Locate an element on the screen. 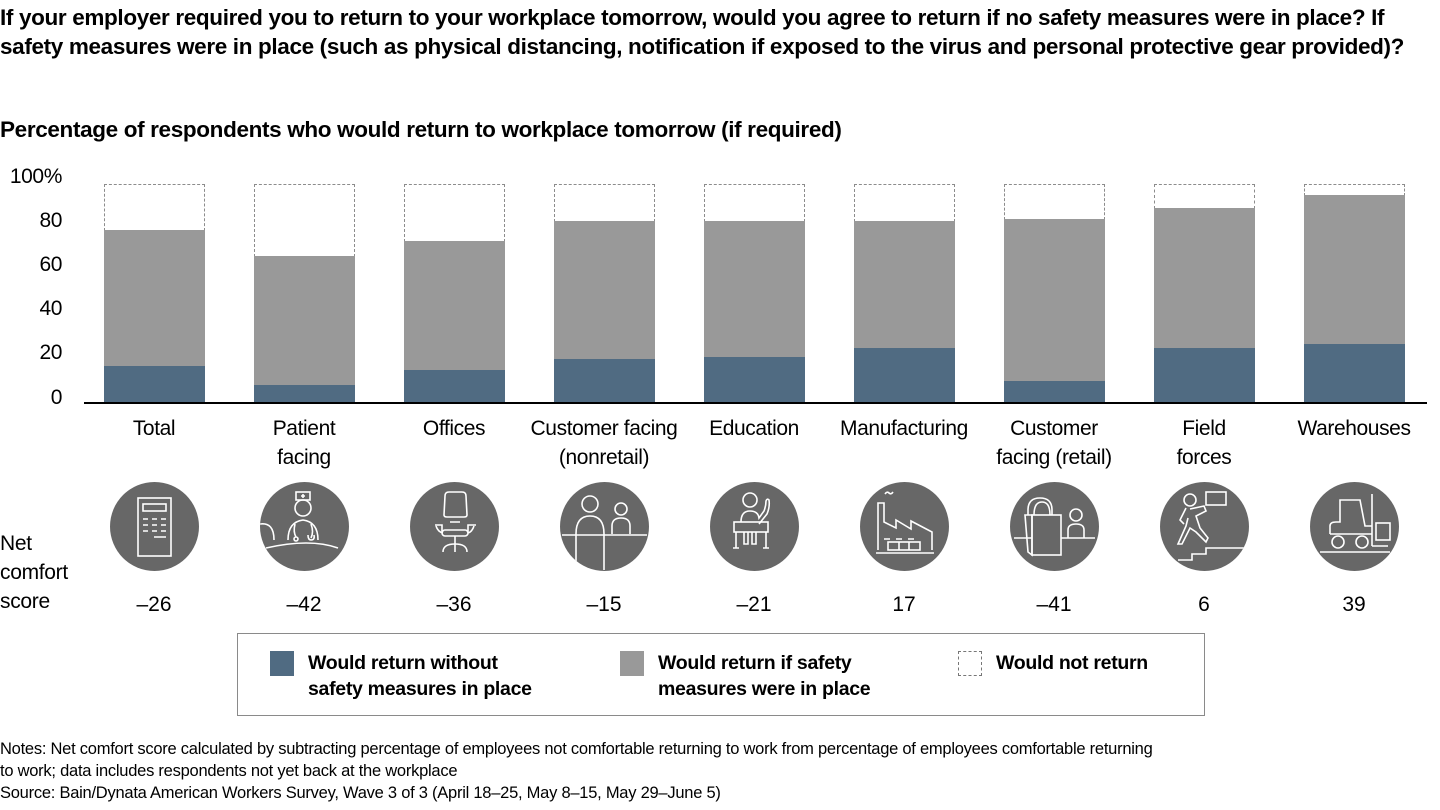  category-label-line: Education is located at coordinates (754, 428).